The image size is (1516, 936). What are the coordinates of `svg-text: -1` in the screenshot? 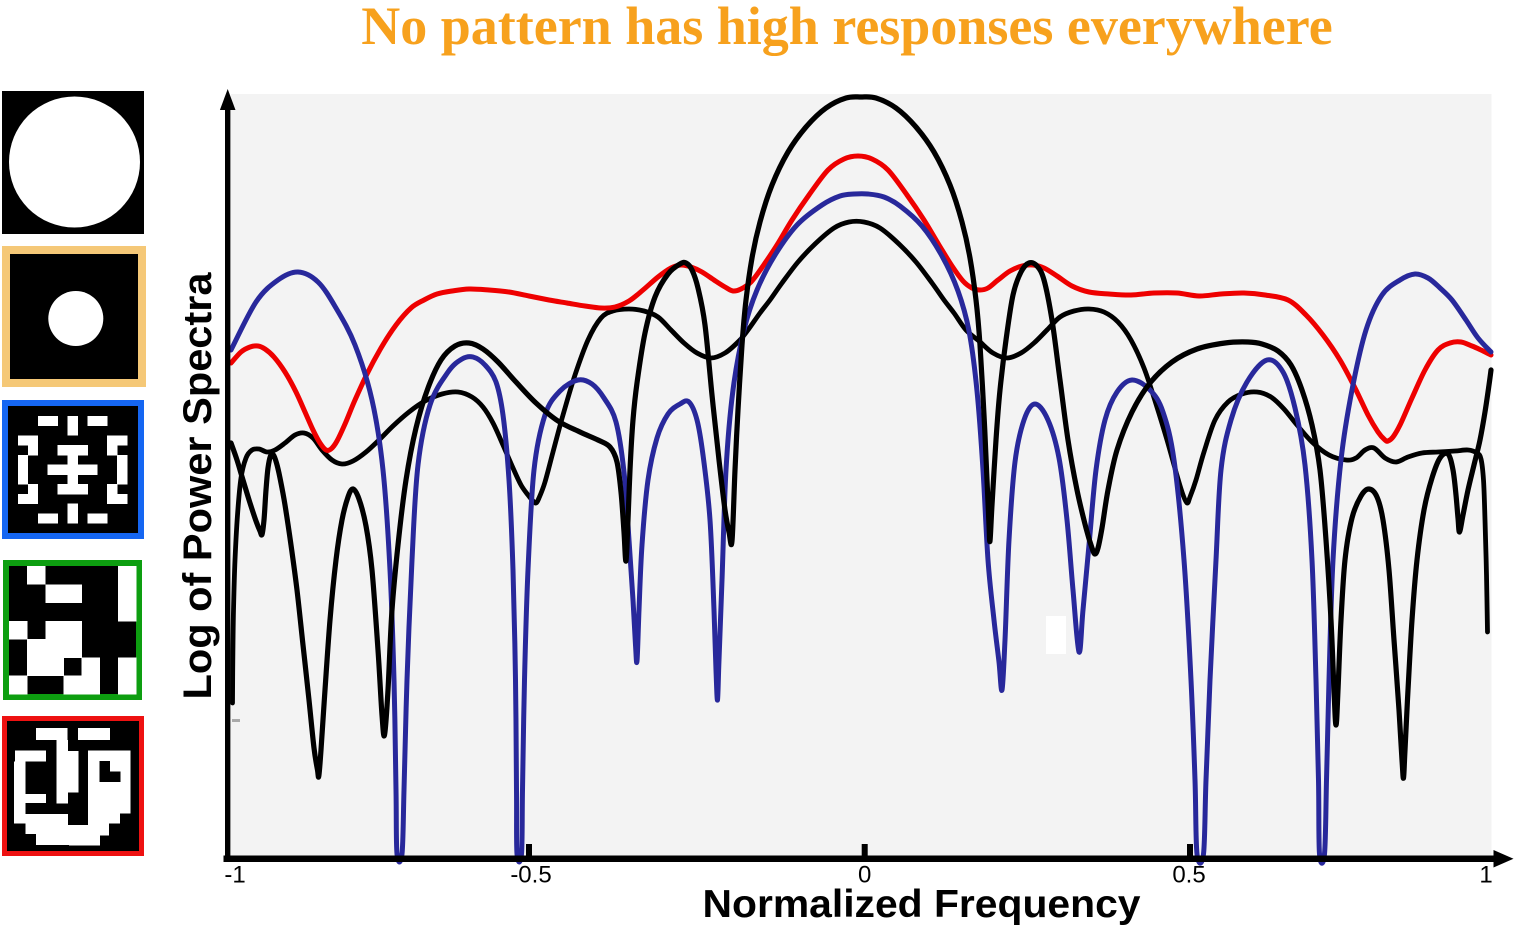 It's located at (234, 875).